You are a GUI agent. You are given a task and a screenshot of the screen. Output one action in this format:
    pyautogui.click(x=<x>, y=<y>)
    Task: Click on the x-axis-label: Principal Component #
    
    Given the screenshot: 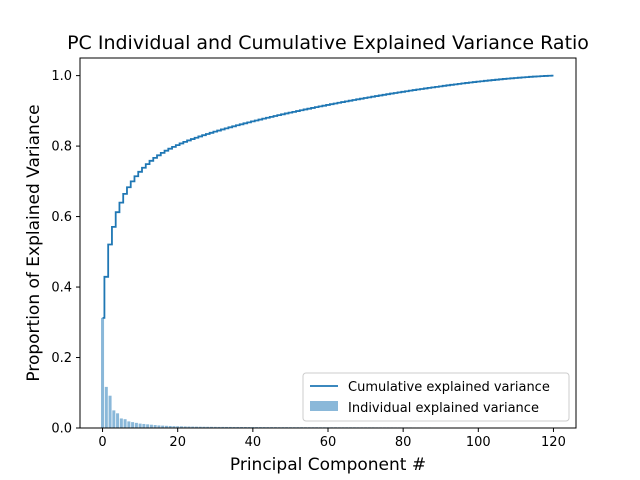 What is the action you would take?
    pyautogui.click(x=328, y=465)
    